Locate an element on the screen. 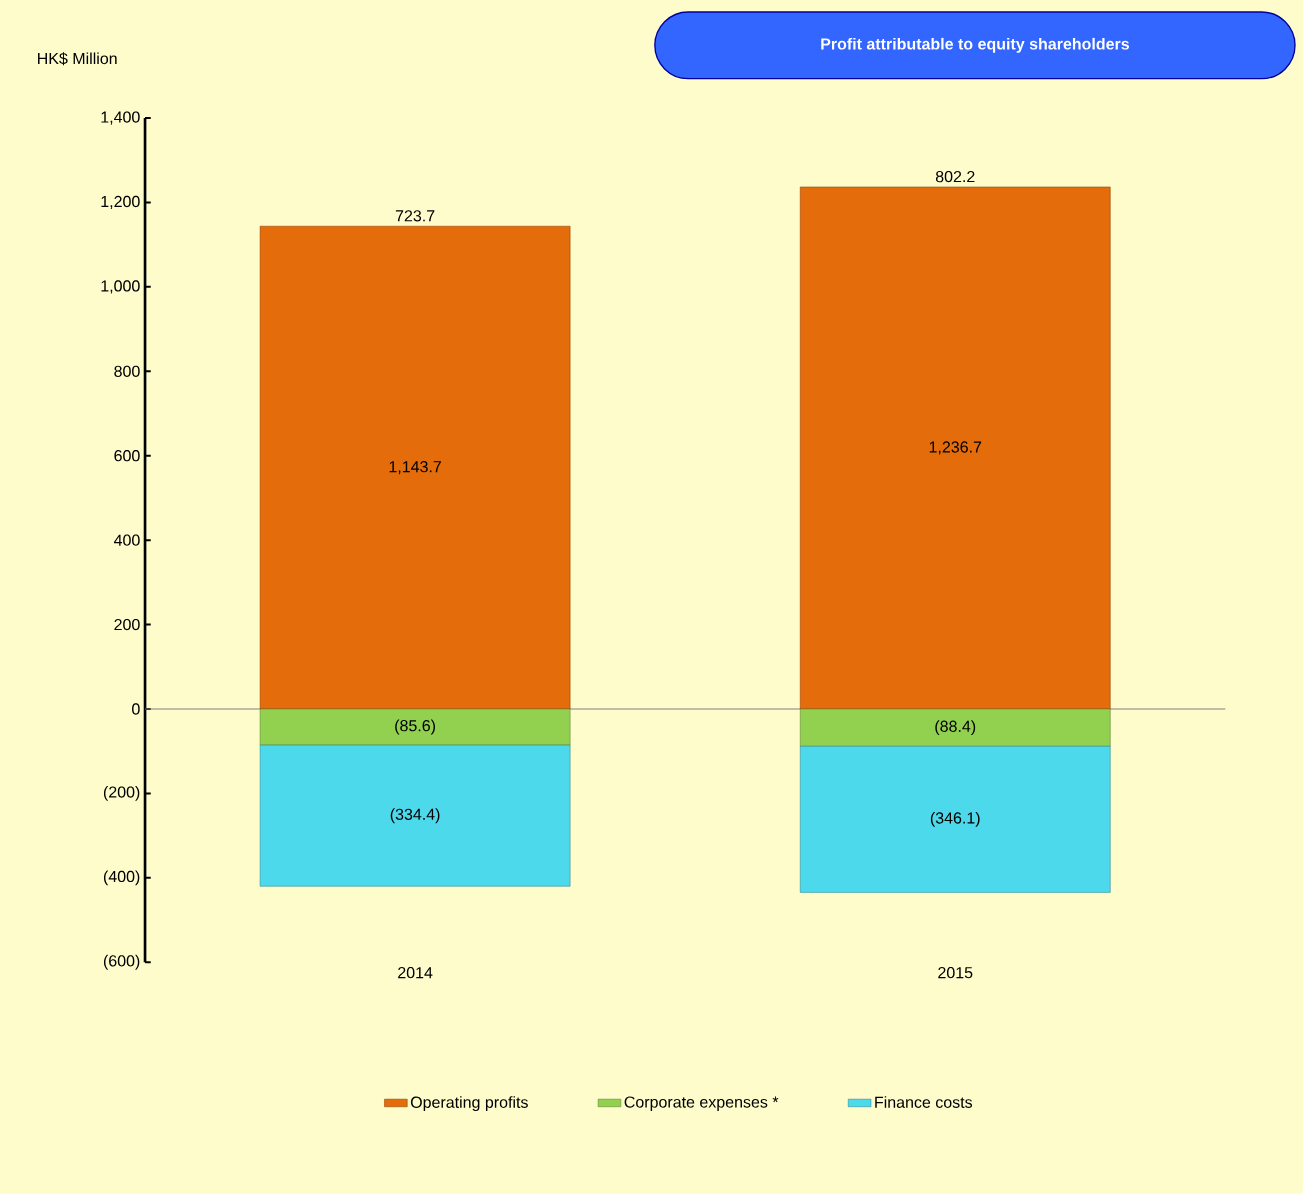  y-tick-label: 1,200 is located at coordinates (120, 203).